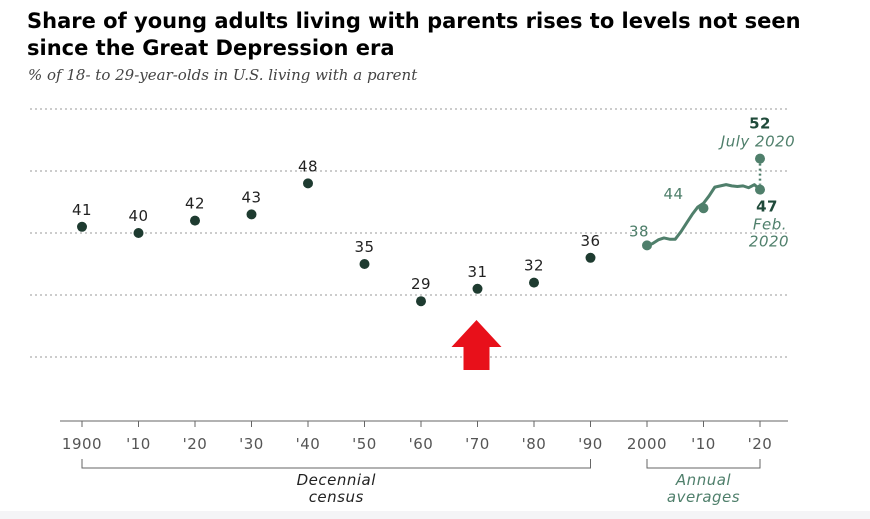 The image size is (870, 519). Describe the element at coordinates (251, 444) in the screenshot. I see `x-tick-label: '30` at that location.